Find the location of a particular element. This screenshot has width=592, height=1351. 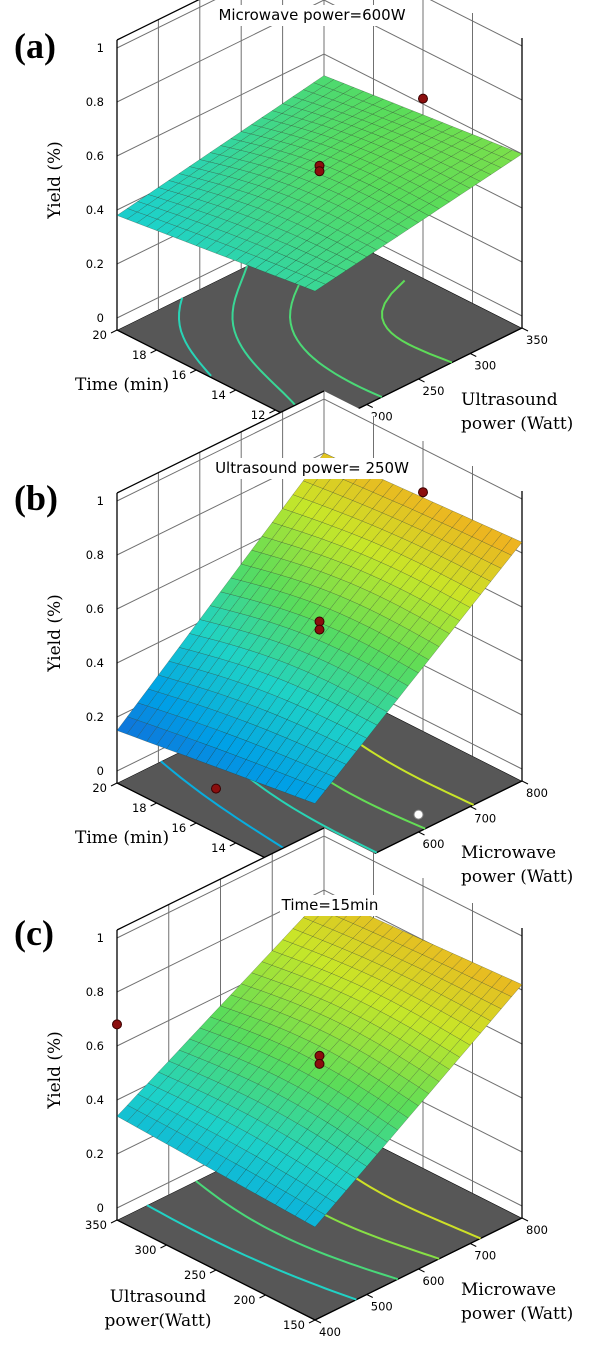

x-tick-label: 350 is located at coordinates (537, 340).